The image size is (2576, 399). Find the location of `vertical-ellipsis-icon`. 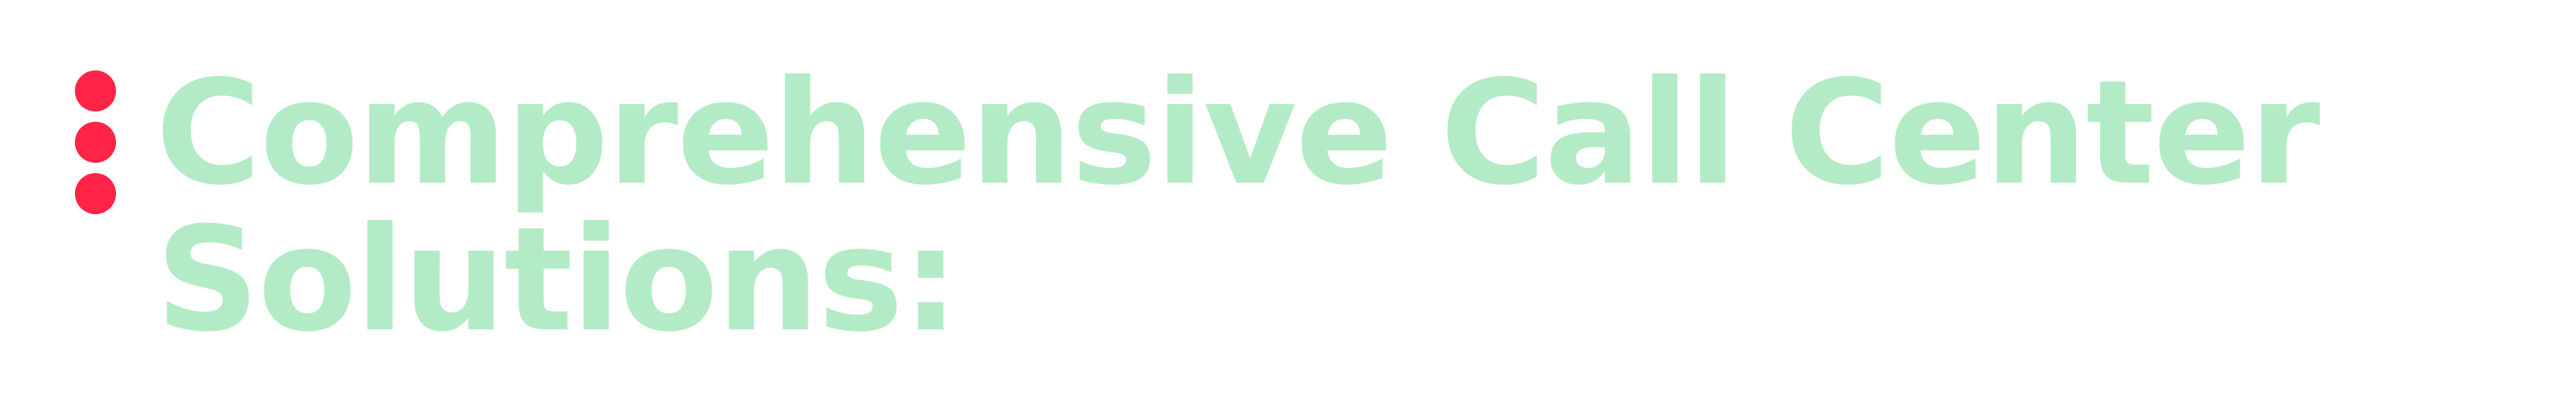

vertical-ellipsis-icon is located at coordinates (97, 147).